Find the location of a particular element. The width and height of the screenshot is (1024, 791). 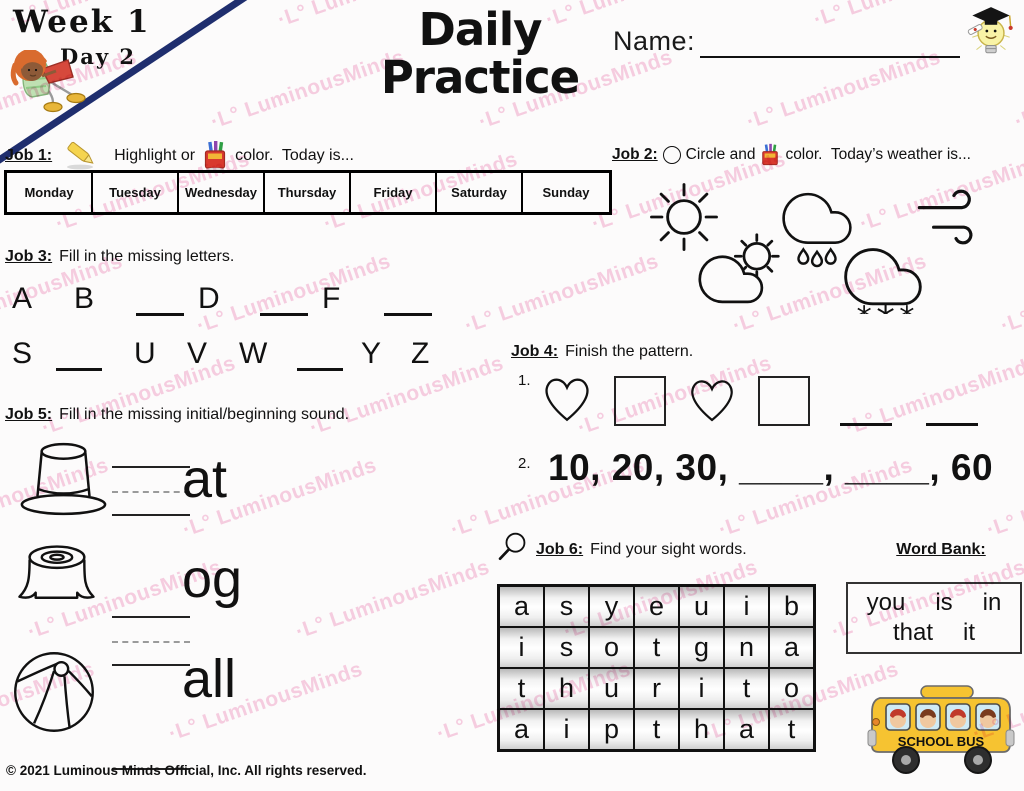

job5-suffix-all: all is located at coordinates (209, 679).